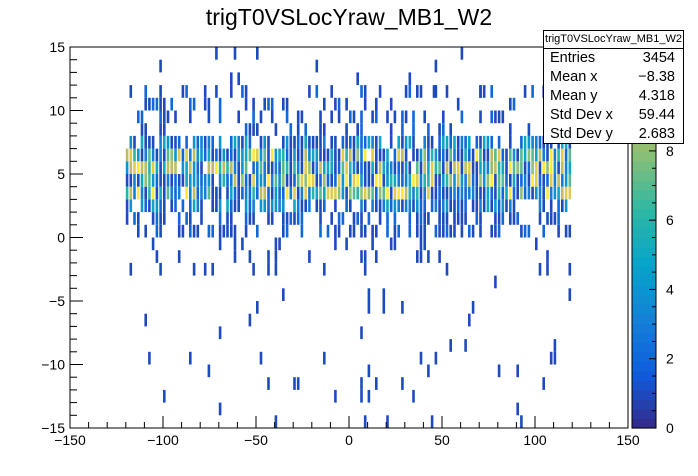 Image resolution: width=698 pixels, height=476 pixels. I want to click on stats-label: Entries, so click(573, 58).